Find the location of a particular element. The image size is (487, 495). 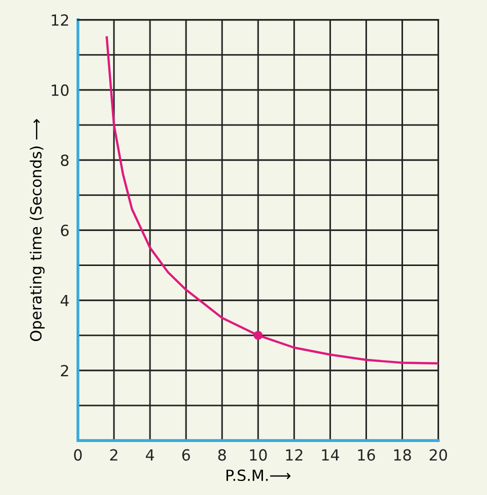

y-tick-label: 2 is located at coordinates (64, 370).